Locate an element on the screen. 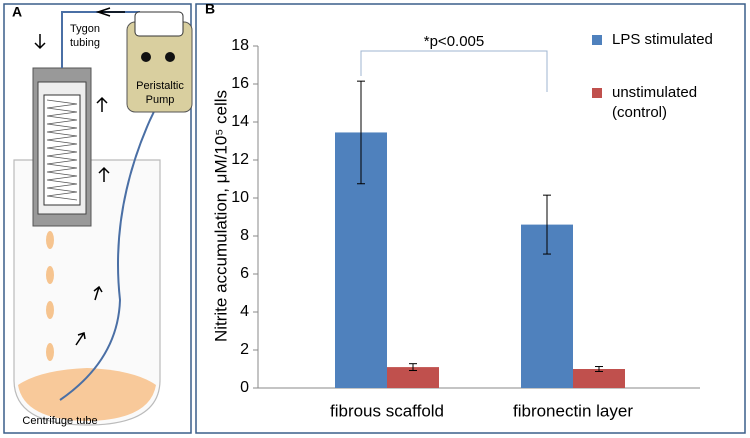 This screenshot has height=438, width=750. annotation: *p<0.005 is located at coordinates (454, 41).